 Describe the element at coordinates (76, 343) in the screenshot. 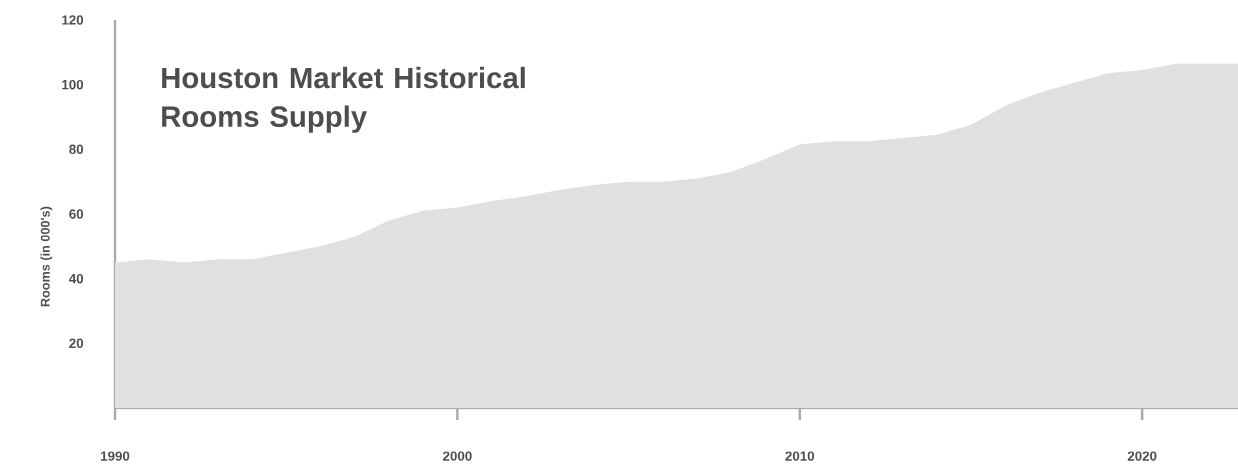

I see `y-tick-label: 20` at that location.